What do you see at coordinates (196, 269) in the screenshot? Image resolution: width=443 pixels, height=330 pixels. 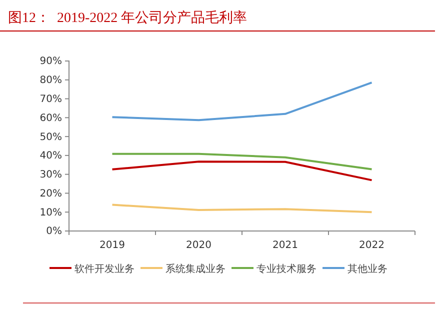 I see `legend-label: 系统集成业务` at bounding box center [196, 269].